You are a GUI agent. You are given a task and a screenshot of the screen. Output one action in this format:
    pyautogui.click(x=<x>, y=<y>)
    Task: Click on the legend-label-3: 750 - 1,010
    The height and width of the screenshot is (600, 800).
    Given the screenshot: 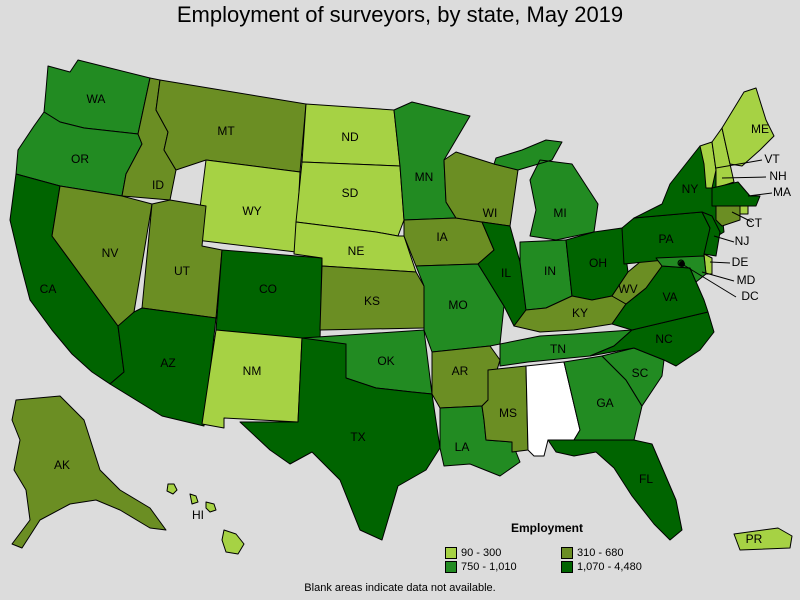 What is the action you would take?
    pyautogui.click(x=489, y=567)
    